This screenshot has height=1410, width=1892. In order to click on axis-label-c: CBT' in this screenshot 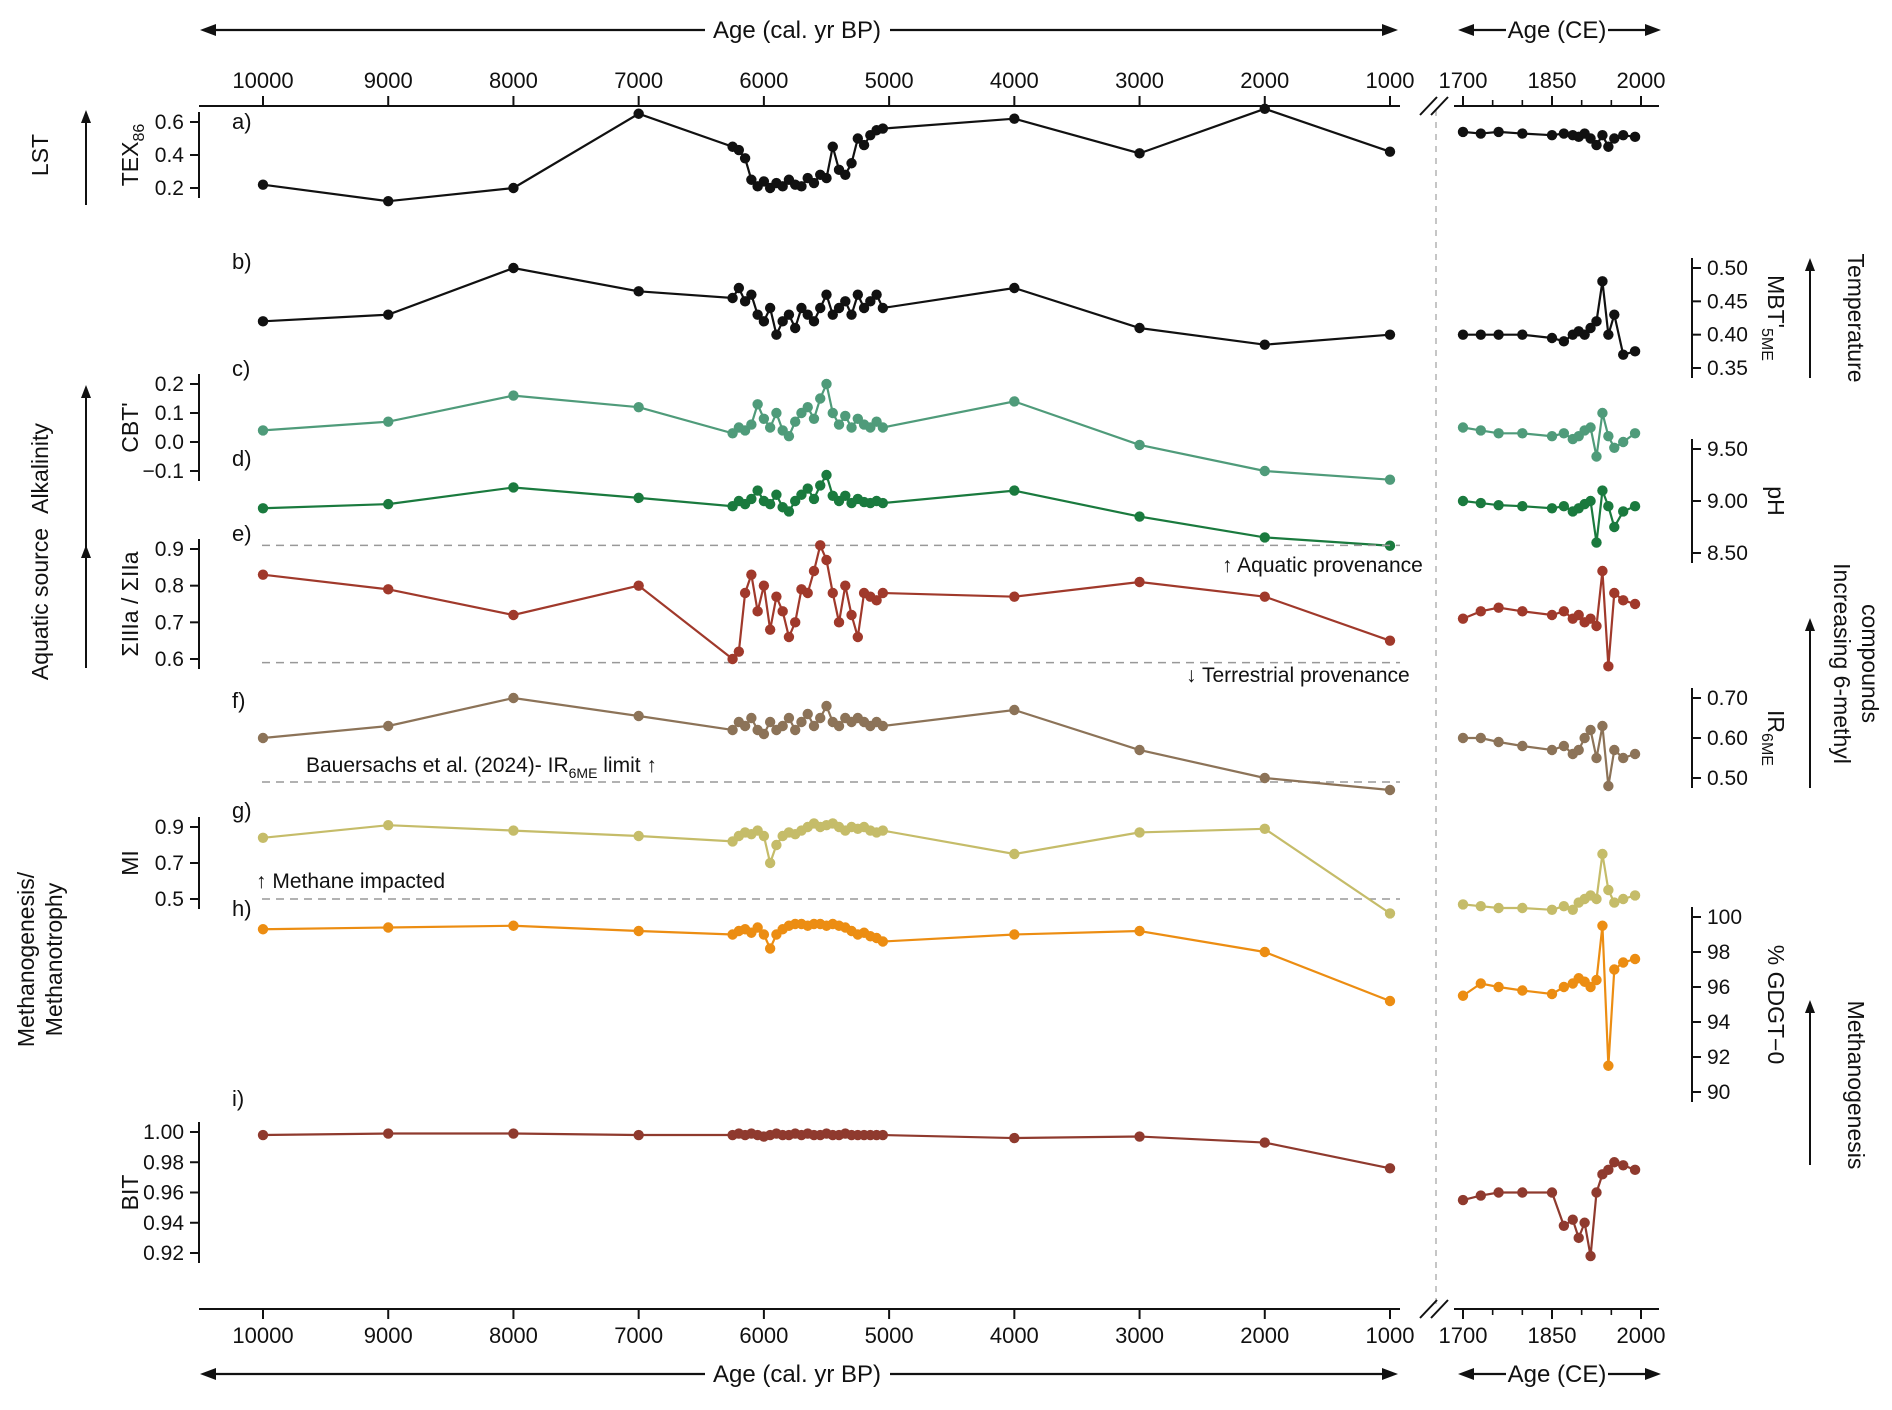, I will do `click(130, 427)`.